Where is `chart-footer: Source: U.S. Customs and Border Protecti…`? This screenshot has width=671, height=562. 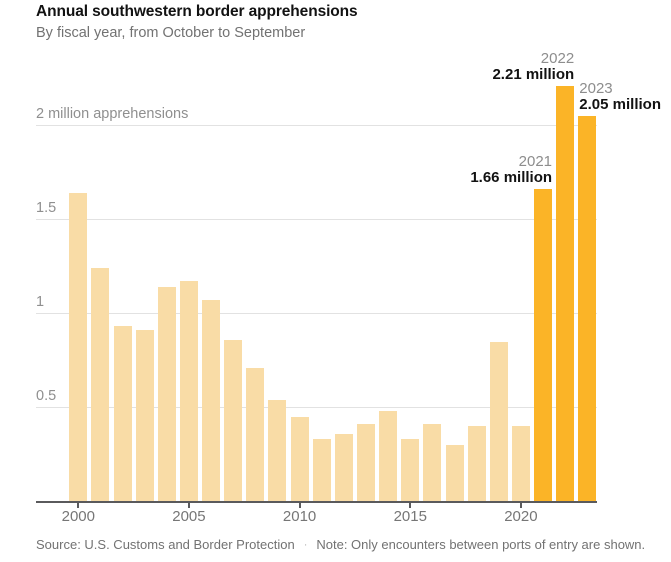 chart-footer: Source: U.S. Customs and Border Protecti… is located at coordinates (340, 544).